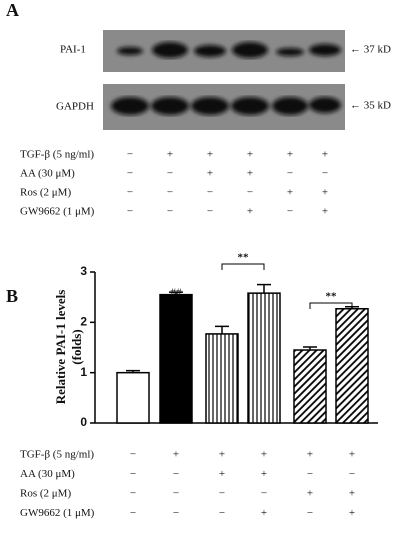 The height and width of the screenshot is (546, 403). What do you see at coordinates (83, 372) in the screenshot?
I see `y-tick-label: 1` at bounding box center [83, 372].